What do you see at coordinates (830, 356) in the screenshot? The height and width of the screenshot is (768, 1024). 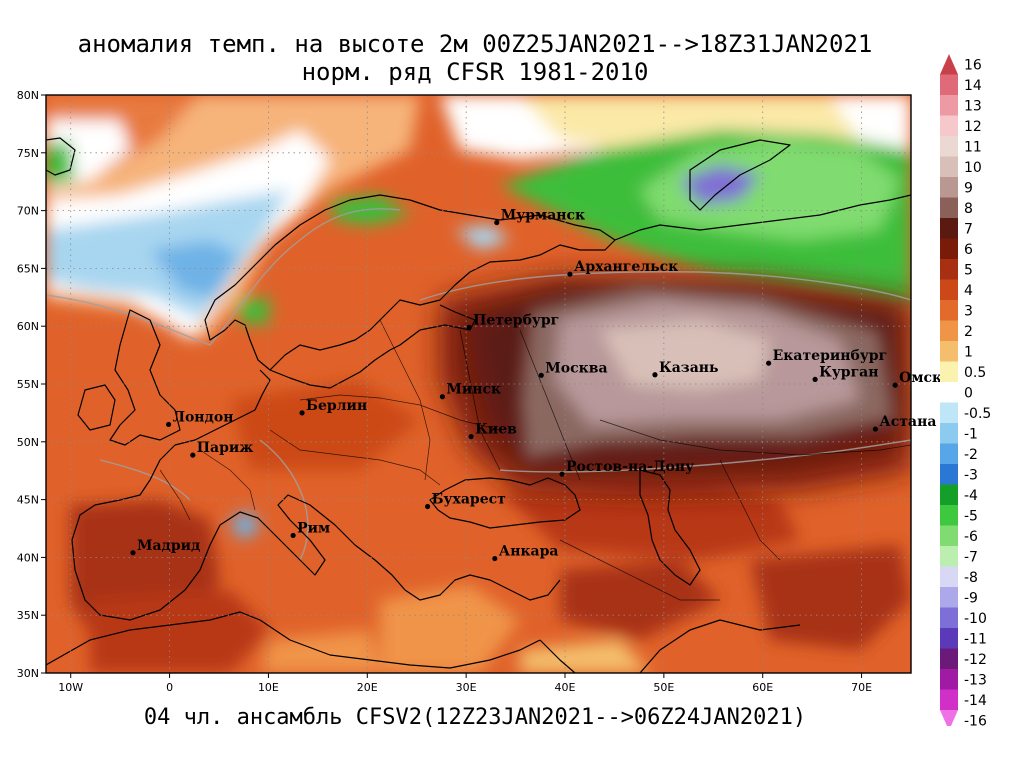 I see `city-label: Екатеринбург` at bounding box center [830, 356].